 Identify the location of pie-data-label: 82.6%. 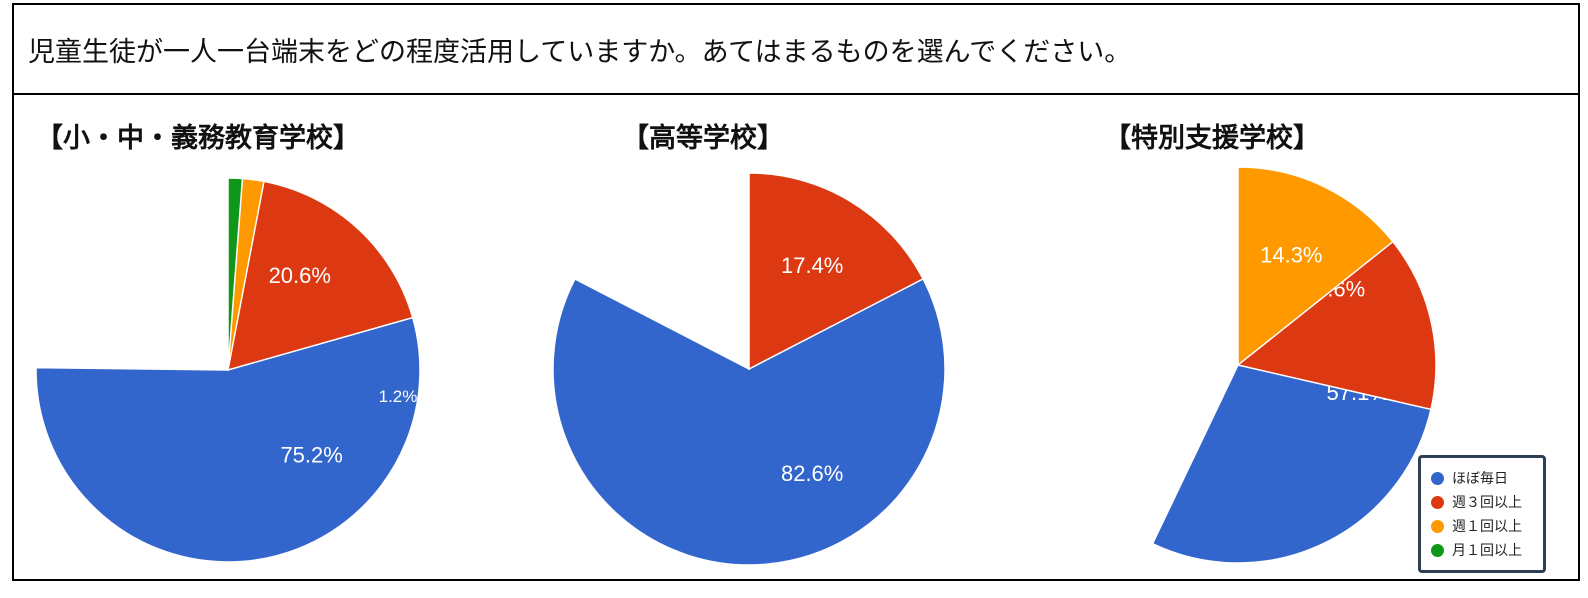
(812, 473).